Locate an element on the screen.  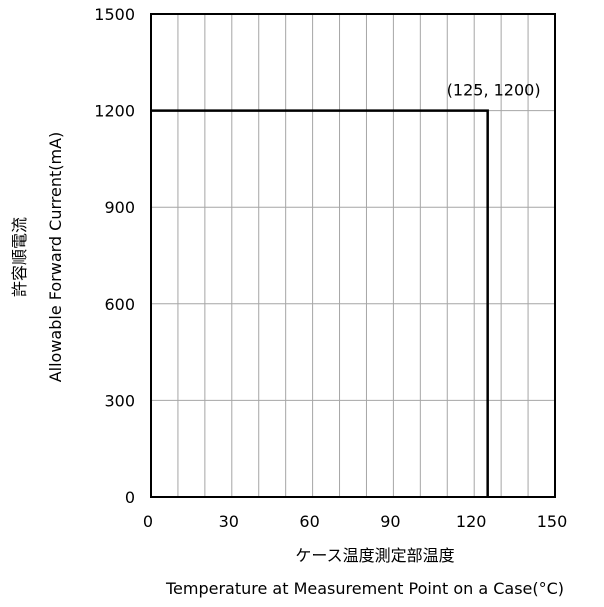
y-tick-label: 600 is located at coordinates (119, 304).